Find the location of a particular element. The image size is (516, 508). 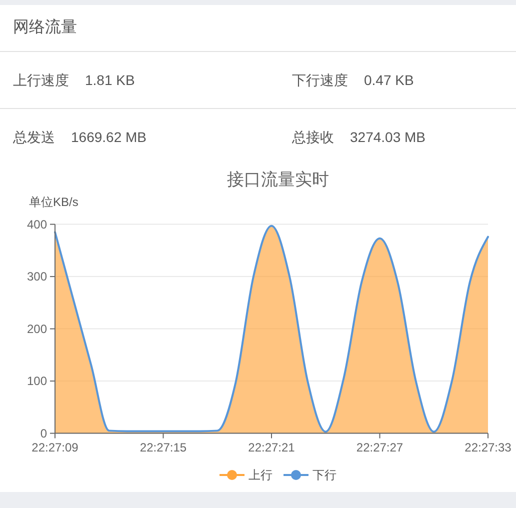

text: 网络流量 is located at coordinates (45, 28).